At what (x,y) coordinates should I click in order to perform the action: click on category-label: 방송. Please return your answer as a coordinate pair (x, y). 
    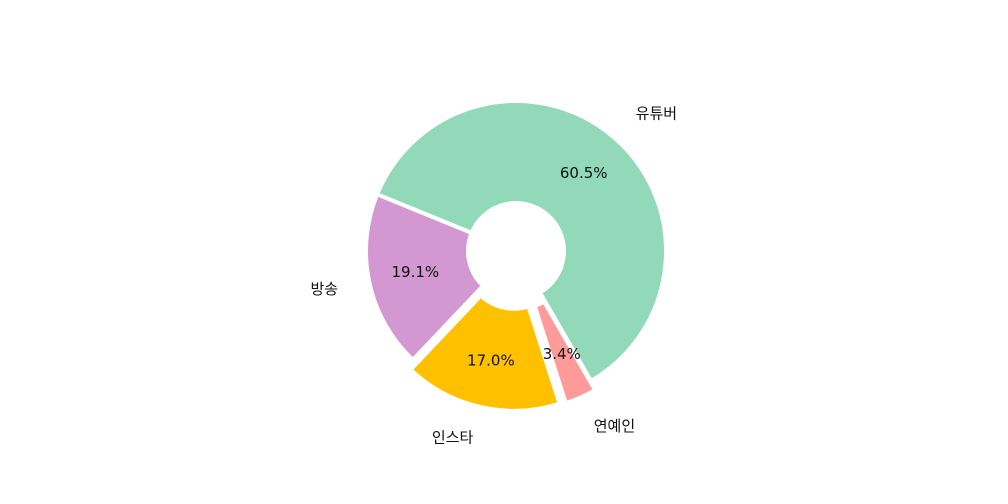
    Looking at the image, I should click on (324, 289).